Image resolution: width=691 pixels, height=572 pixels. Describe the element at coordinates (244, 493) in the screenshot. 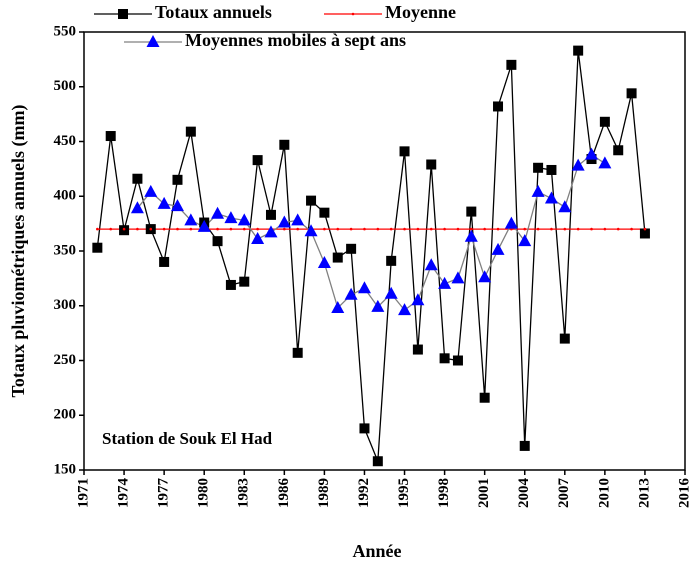

I see `x-tick-label: 1983` at that location.